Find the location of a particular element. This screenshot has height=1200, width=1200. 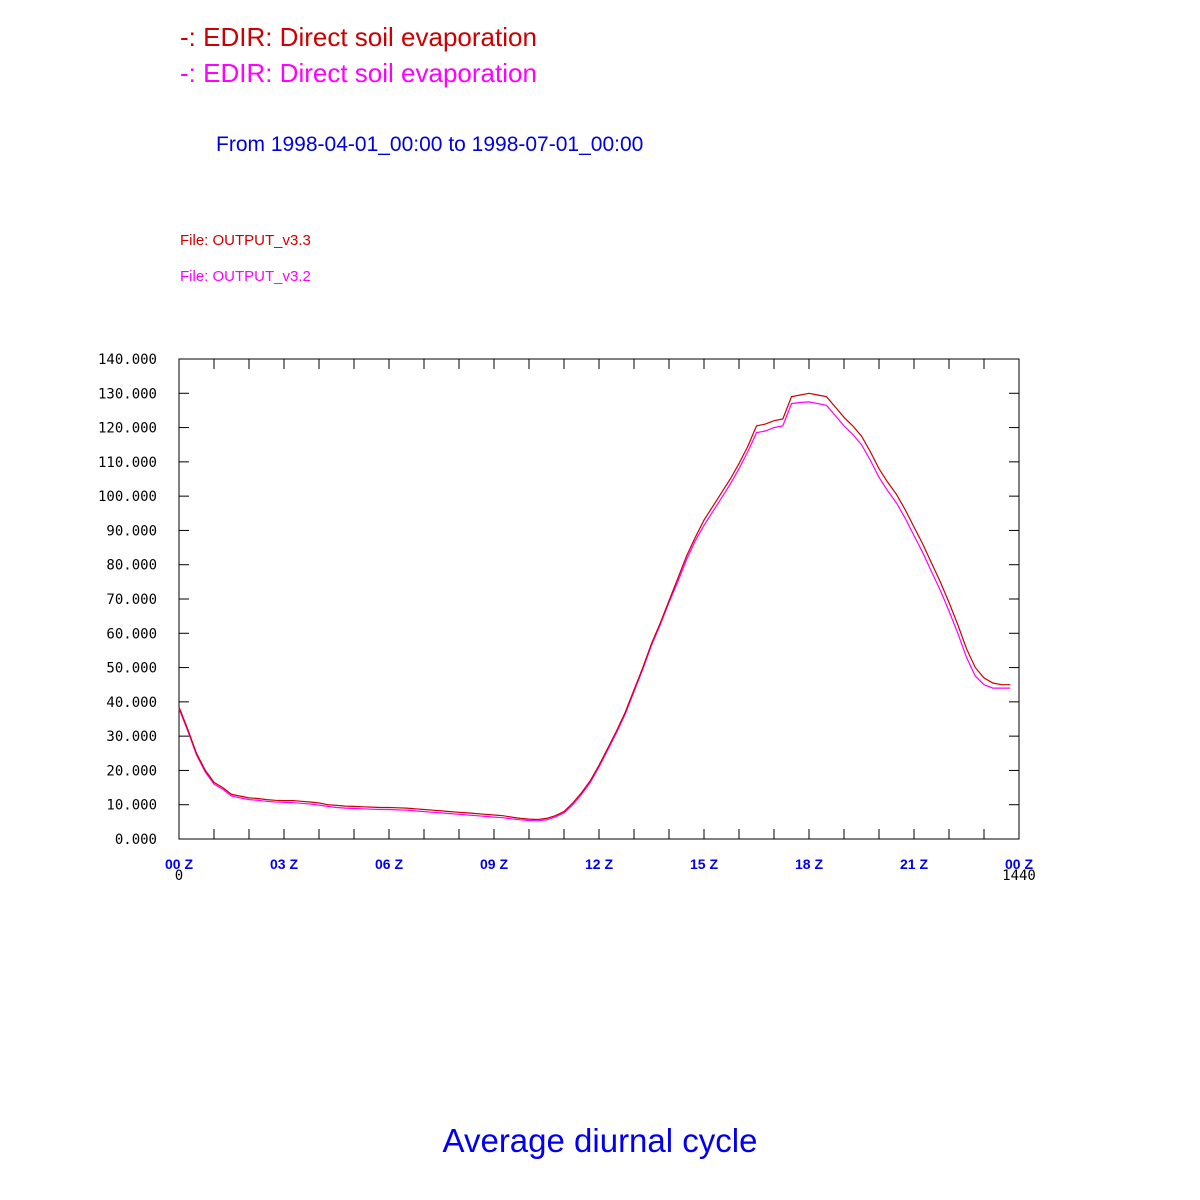

y-tick-label: 70.000 is located at coordinates (131, 600).